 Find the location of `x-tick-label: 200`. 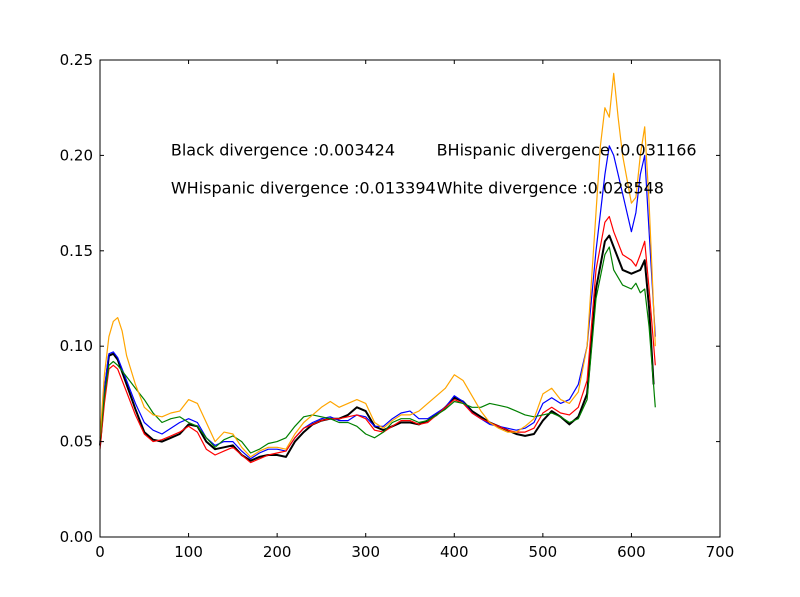

x-tick-label: 200 is located at coordinates (277, 552).